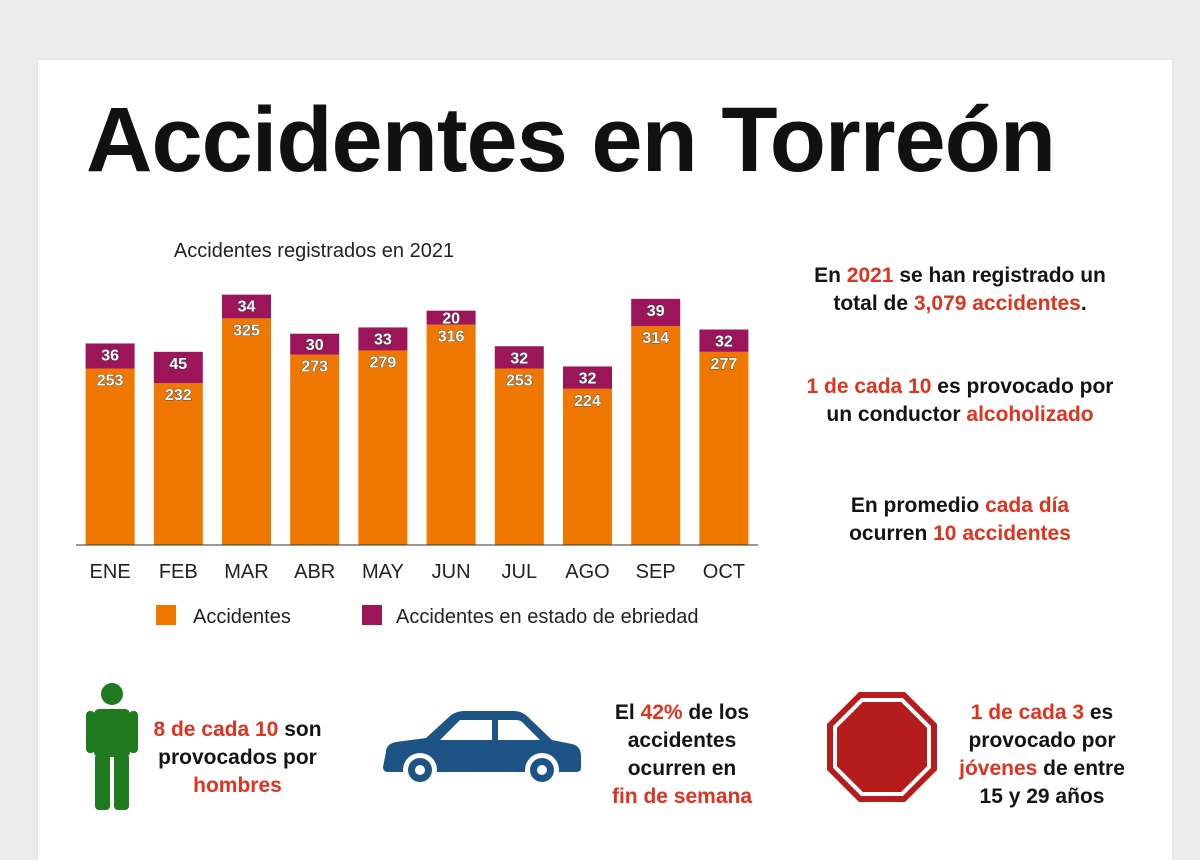 The image size is (1200, 860). Describe the element at coordinates (520, 572) in the screenshot. I see `x-tick-label-jul: JUL` at that location.